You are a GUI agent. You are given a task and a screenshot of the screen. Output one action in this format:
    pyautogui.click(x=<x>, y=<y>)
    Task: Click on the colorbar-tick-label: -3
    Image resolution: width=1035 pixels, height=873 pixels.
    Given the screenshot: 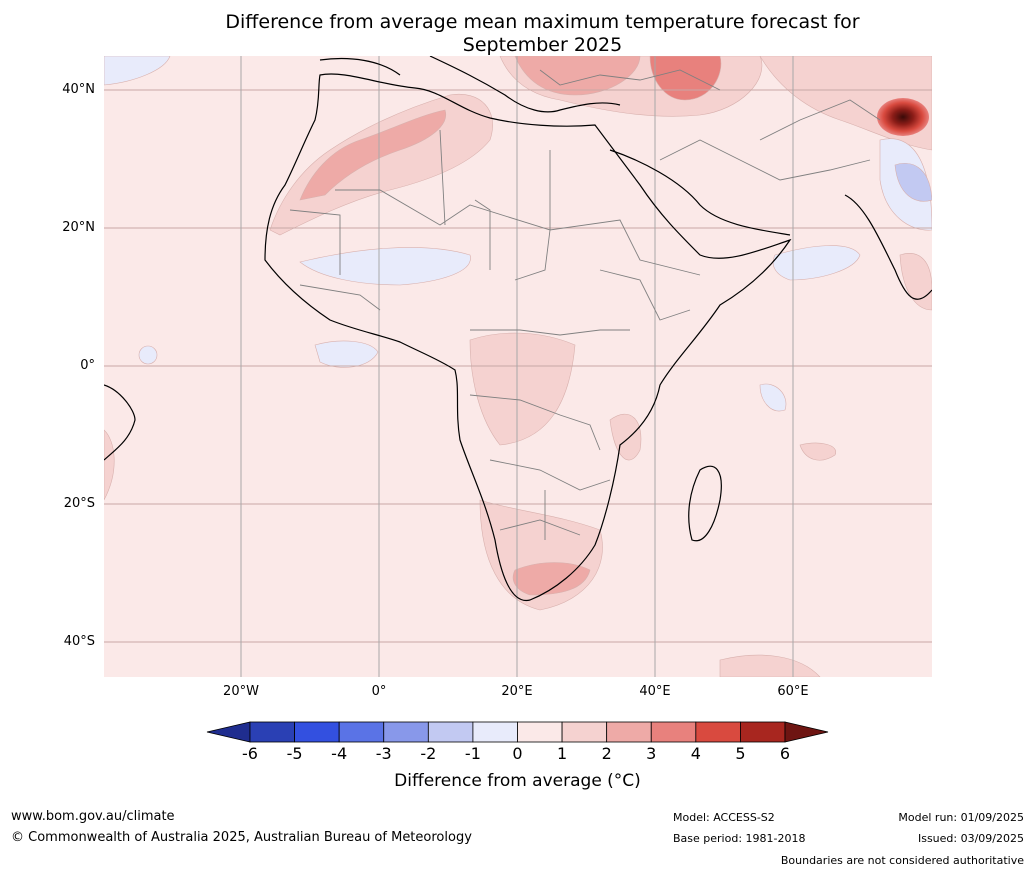 What is the action you would take?
    pyautogui.click(x=383, y=753)
    